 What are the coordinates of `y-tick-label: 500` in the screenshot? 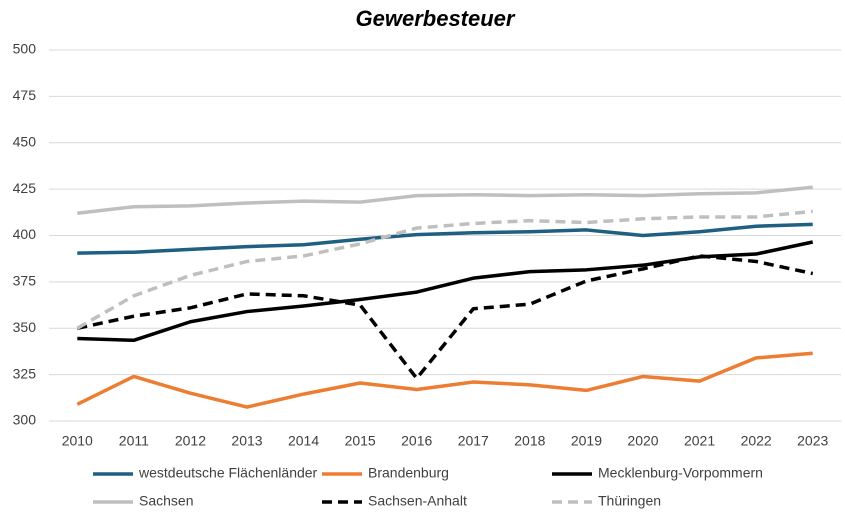 It's located at (25, 49).